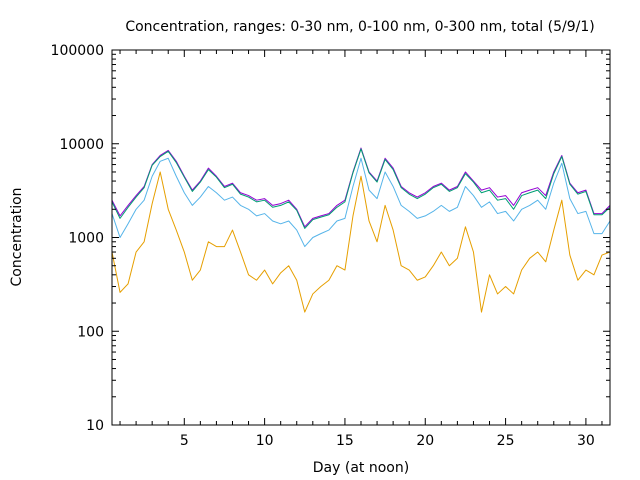  Describe the element at coordinates (586, 441) in the screenshot. I see `x-tick-label: 30` at that location.